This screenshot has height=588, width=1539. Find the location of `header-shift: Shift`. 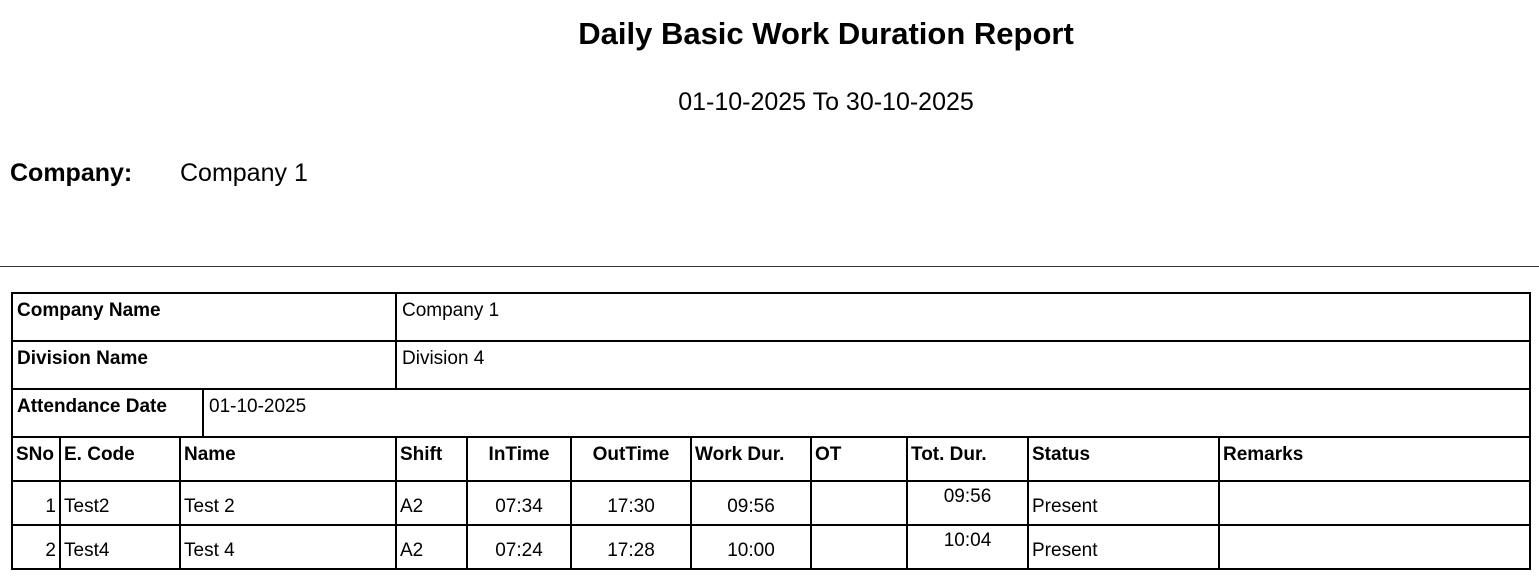

header-shift: Shift is located at coordinates (431, 459).